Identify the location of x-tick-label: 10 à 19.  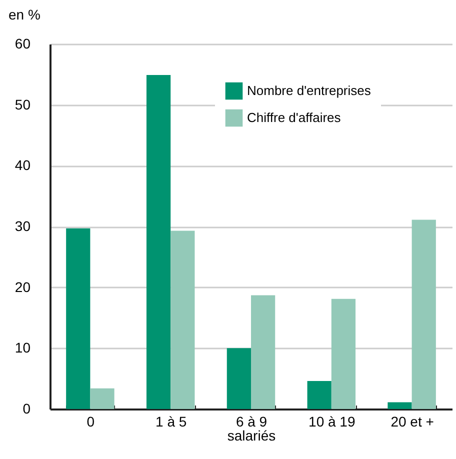
(332, 422).